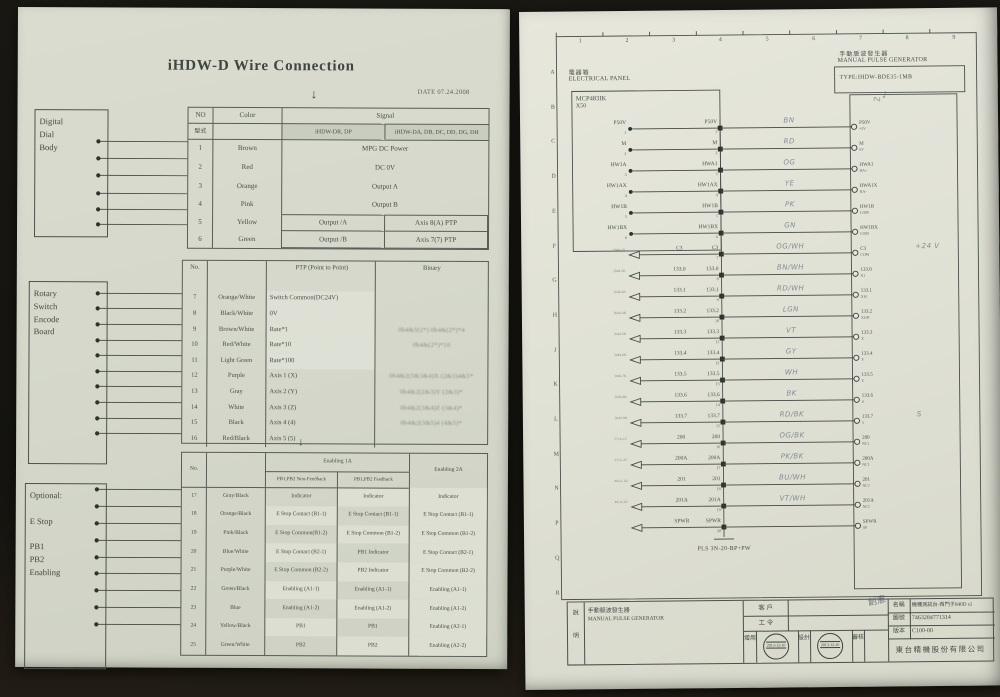  What do you see at coordinates (866, 438) in the screenshot?
I see `connector-signal-label: 200` at bounding box center [866, 438].